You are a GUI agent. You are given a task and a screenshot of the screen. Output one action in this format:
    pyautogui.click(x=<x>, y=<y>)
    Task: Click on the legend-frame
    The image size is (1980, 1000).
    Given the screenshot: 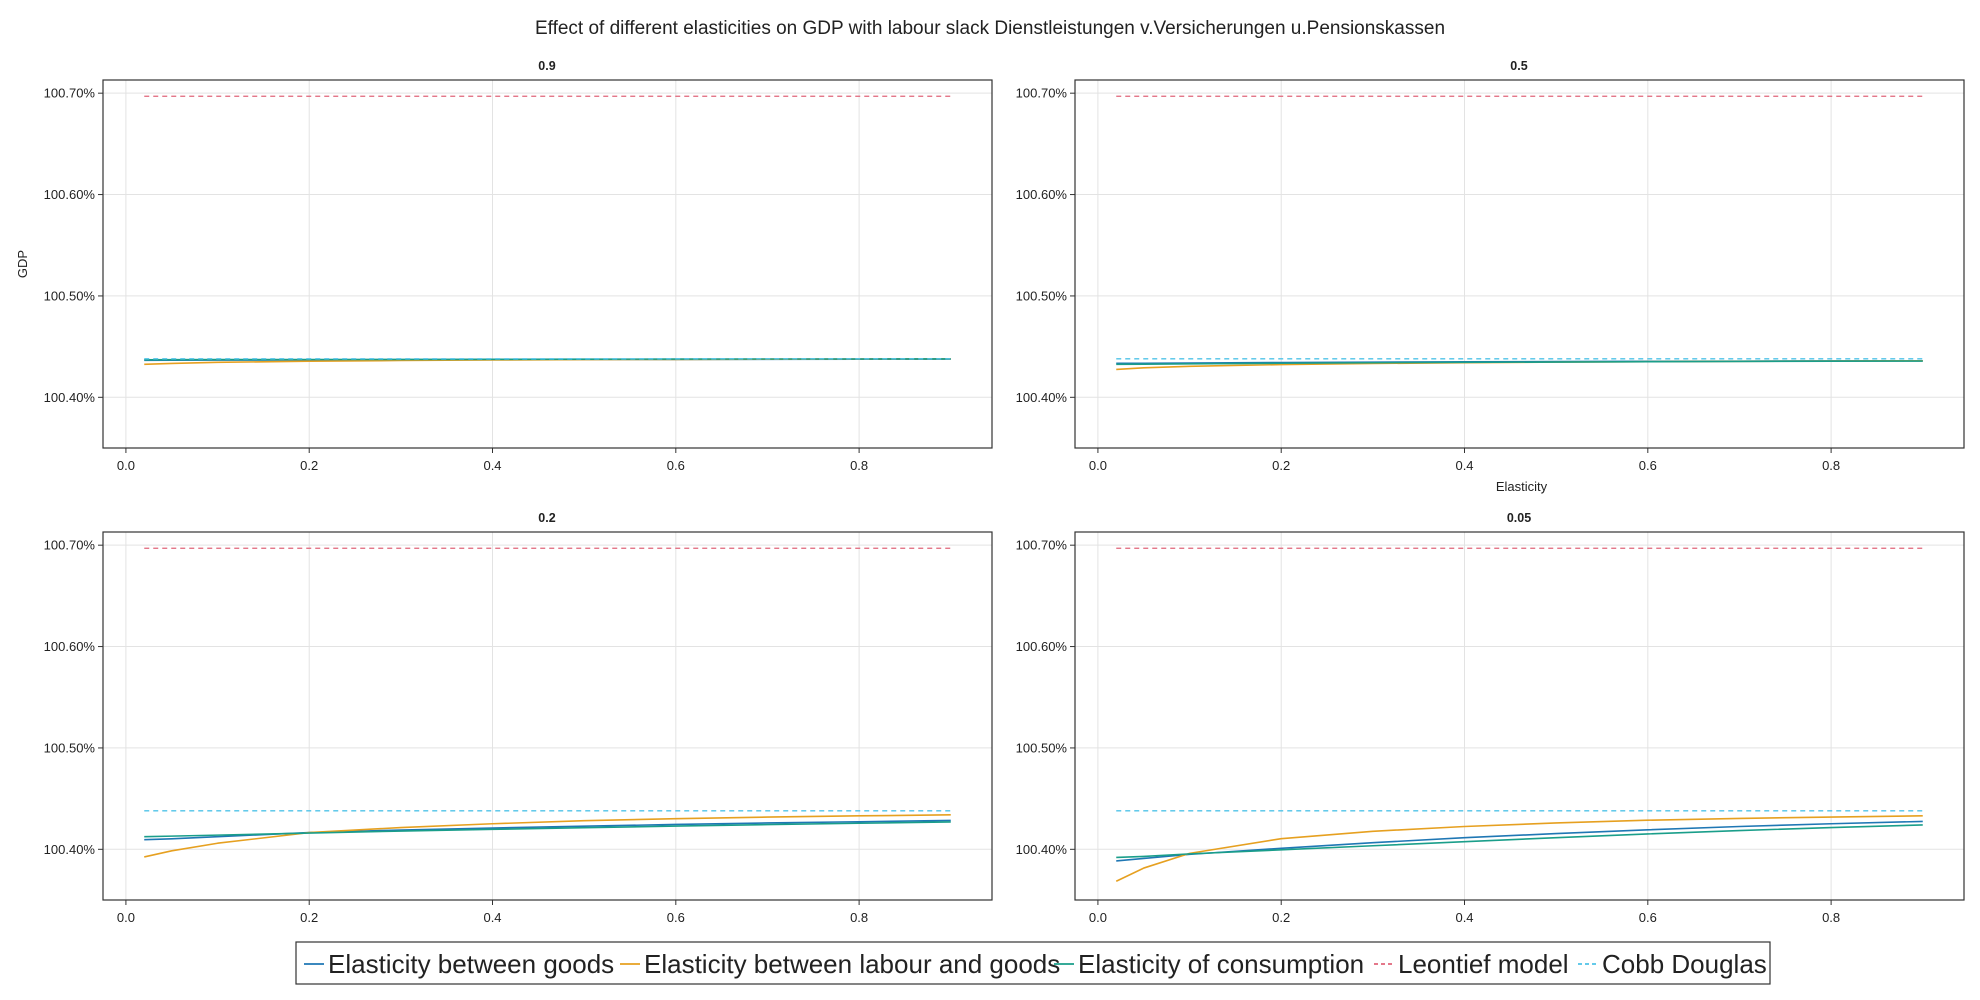 What is the action you would take?
    pyautogui.click(x=1033, y=963)
    